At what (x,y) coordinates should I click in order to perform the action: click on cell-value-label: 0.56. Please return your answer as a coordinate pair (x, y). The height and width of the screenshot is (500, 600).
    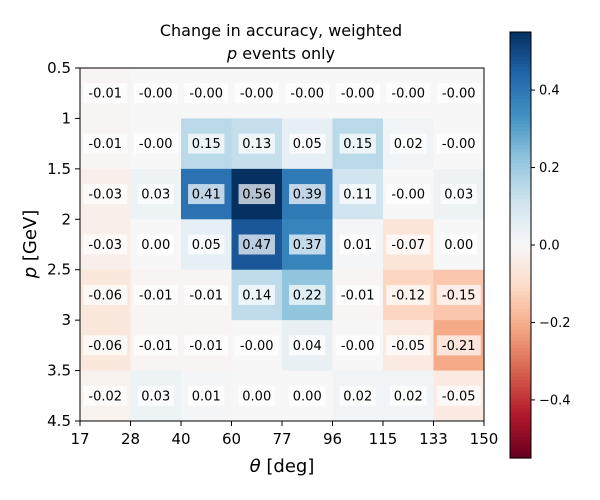
    Looking at the image, I should click on (256, 195).